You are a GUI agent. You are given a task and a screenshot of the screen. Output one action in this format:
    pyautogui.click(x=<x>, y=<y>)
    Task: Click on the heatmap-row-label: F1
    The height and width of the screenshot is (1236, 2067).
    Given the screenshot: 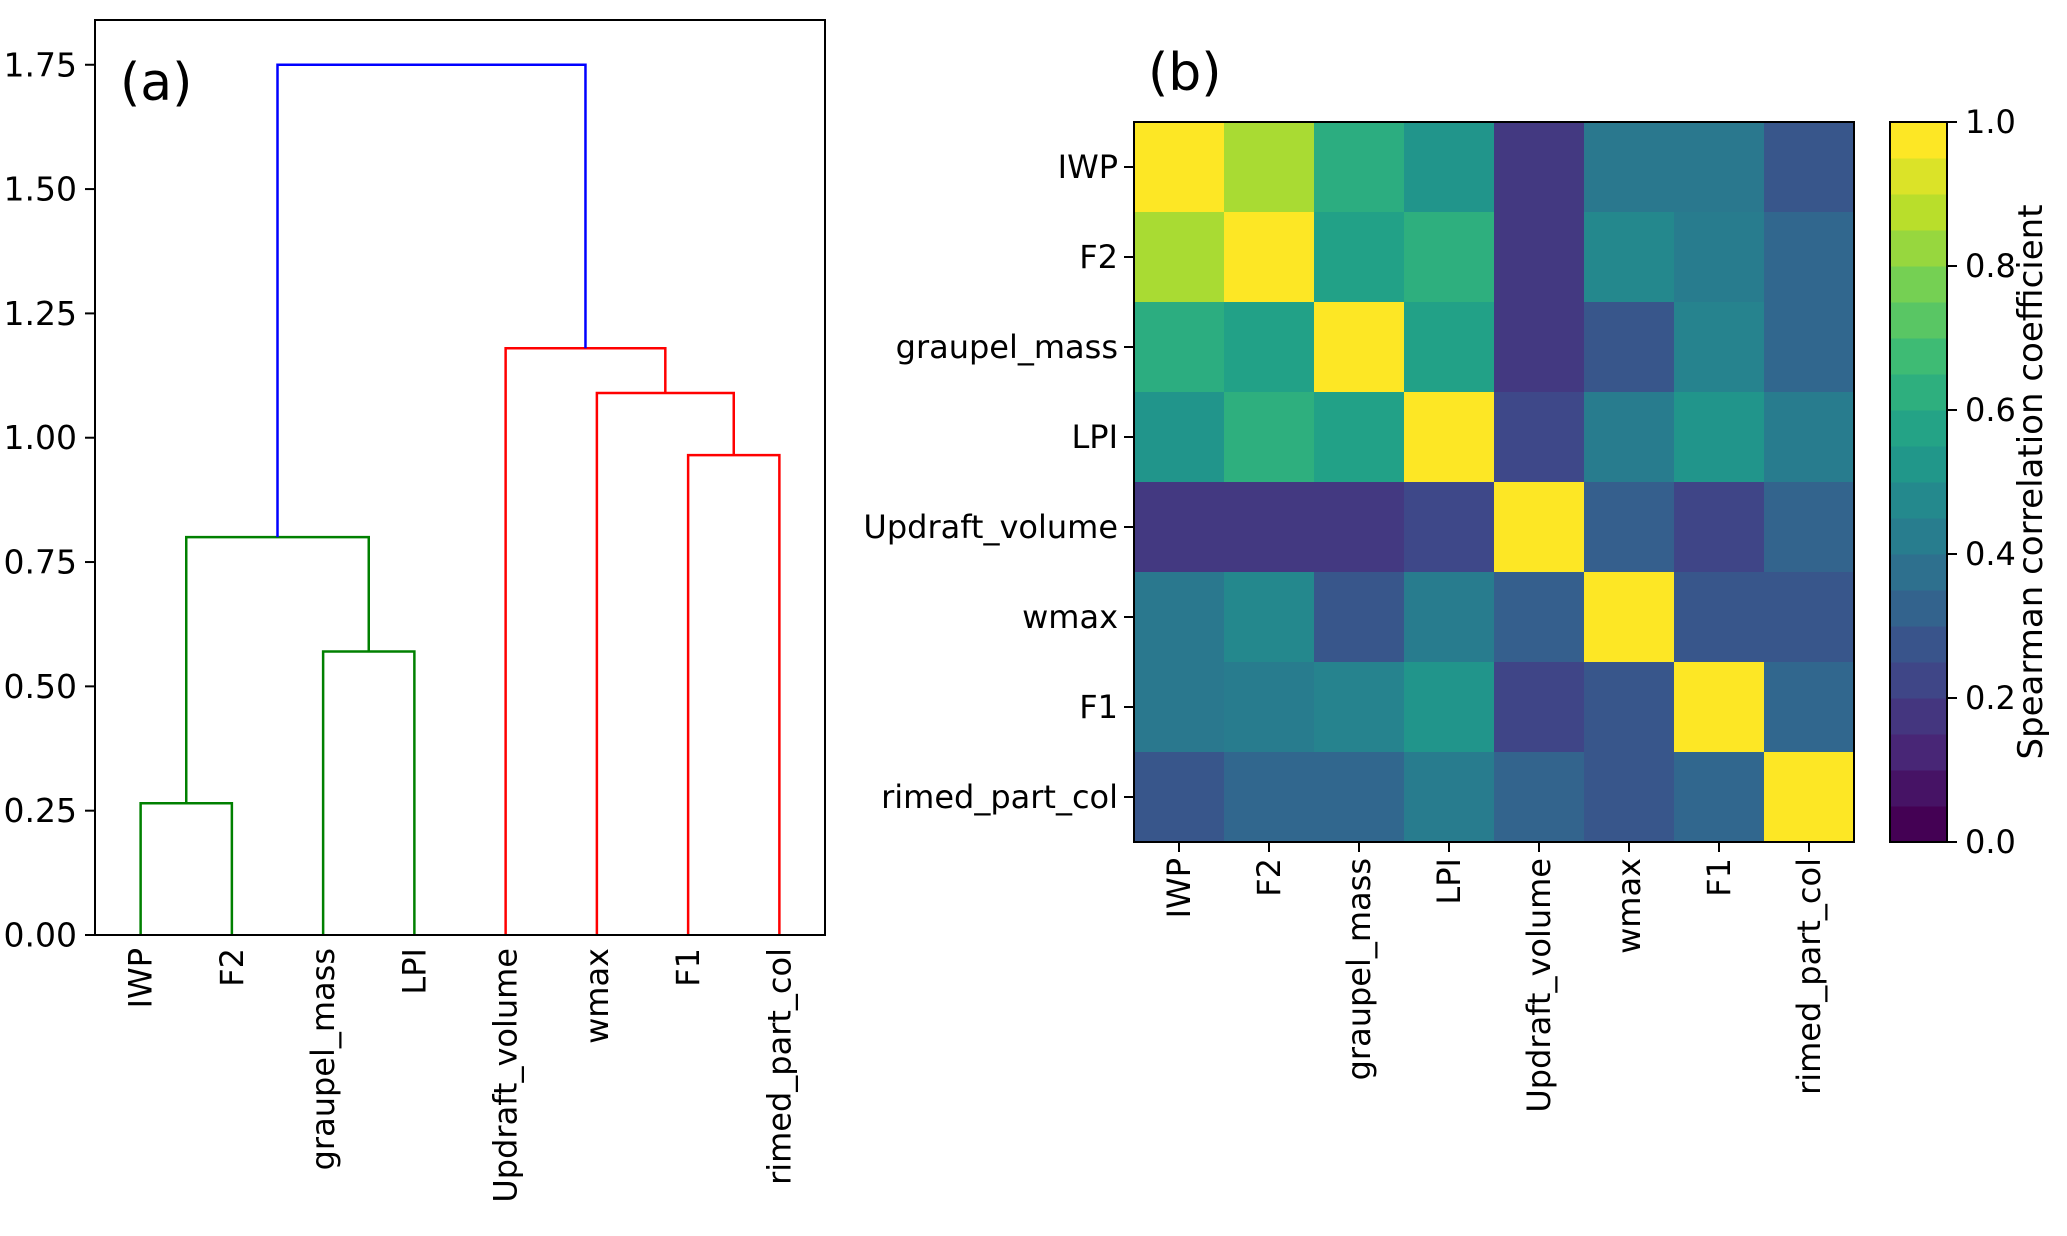 What is the action you would take?
    pyautogui.click(x=1098, y=707)
    